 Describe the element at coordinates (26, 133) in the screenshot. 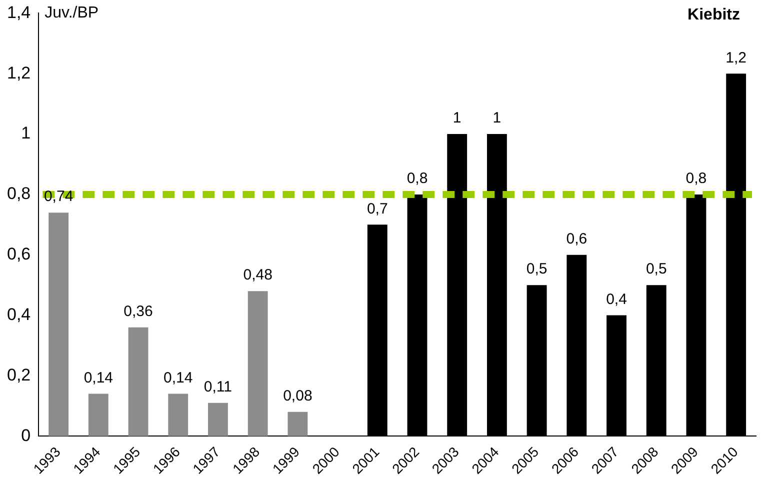

I see `y-tick-label: 1` at that location.